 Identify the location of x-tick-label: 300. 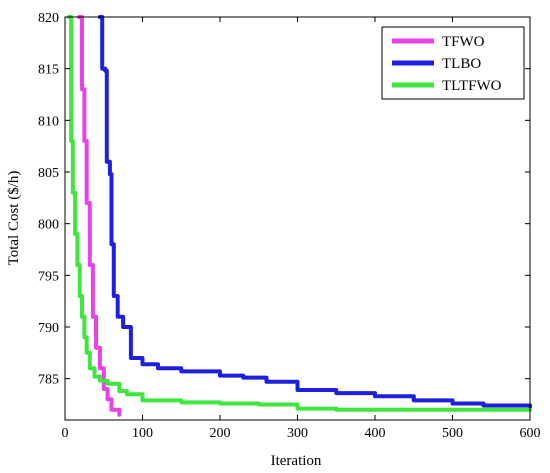
(297, 433).